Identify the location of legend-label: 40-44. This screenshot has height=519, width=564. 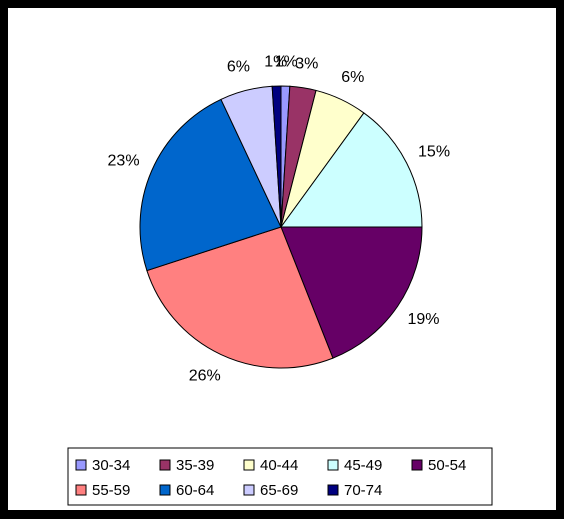
(279, 465).